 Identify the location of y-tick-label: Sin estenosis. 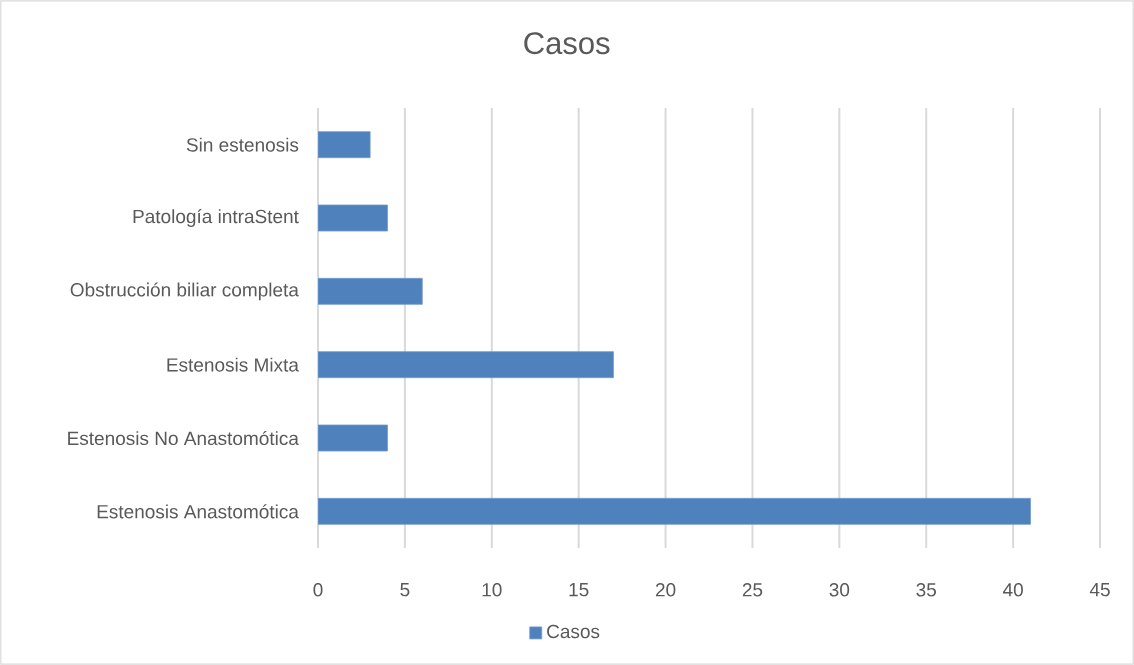
(242, 144).